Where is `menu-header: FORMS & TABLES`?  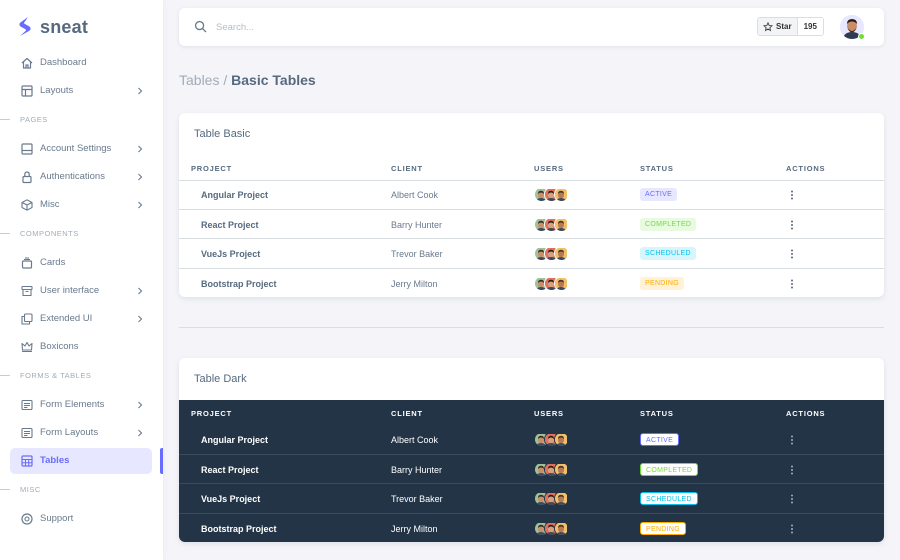
menu-header: FORMS & TABLES is located at coordinates (81, 376).